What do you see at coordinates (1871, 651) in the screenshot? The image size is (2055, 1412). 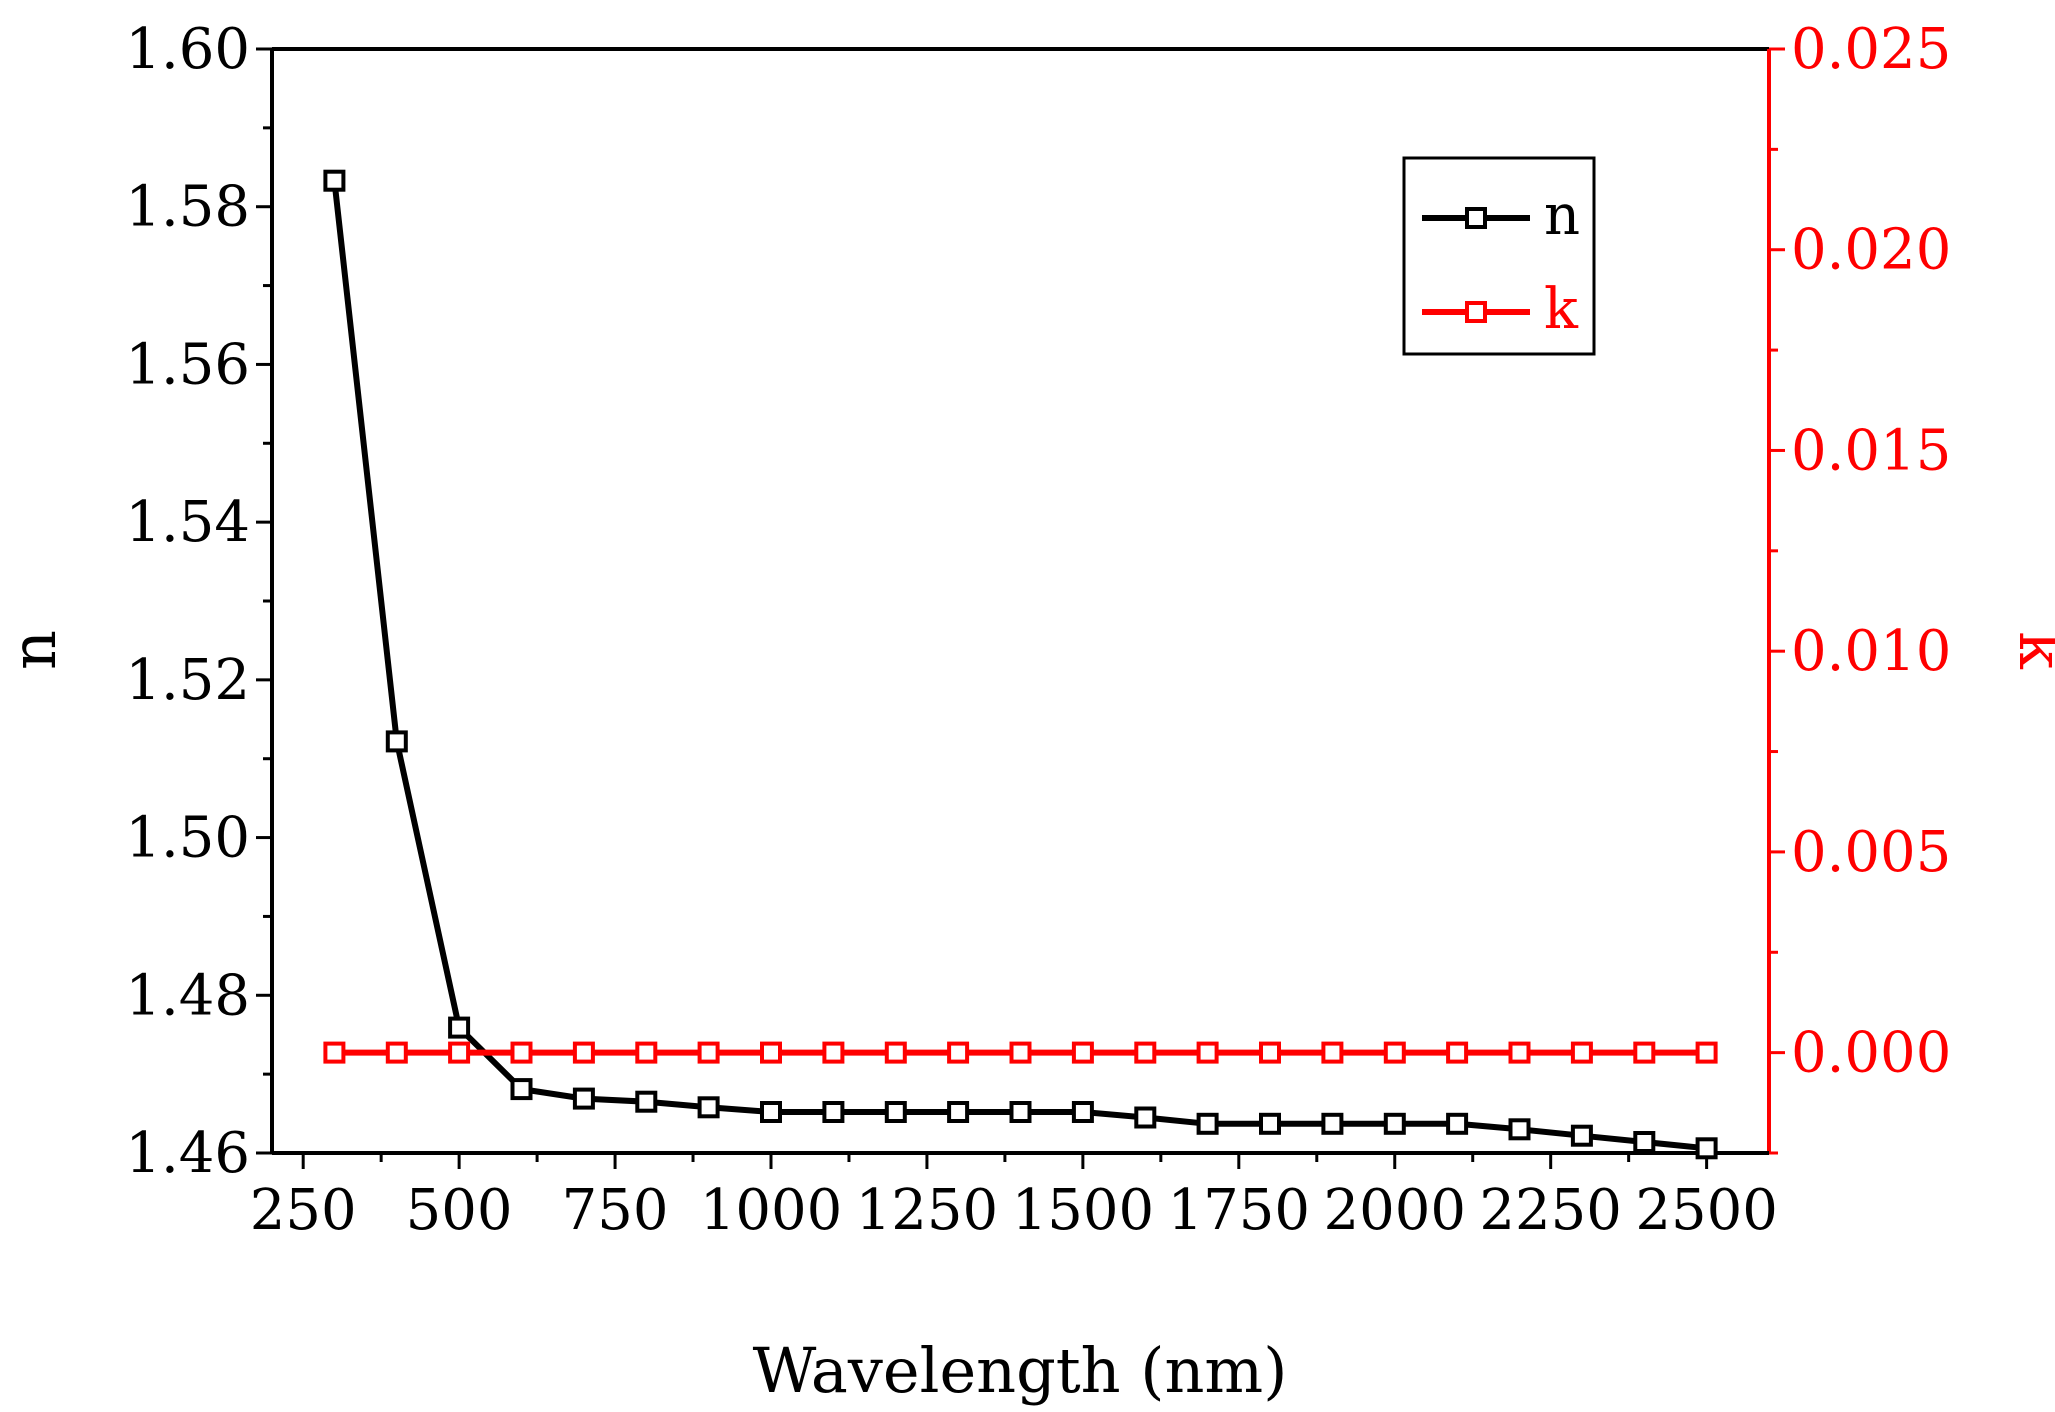 I see `y2-tick-label: 0.010` at bounding box center [1871, 651].